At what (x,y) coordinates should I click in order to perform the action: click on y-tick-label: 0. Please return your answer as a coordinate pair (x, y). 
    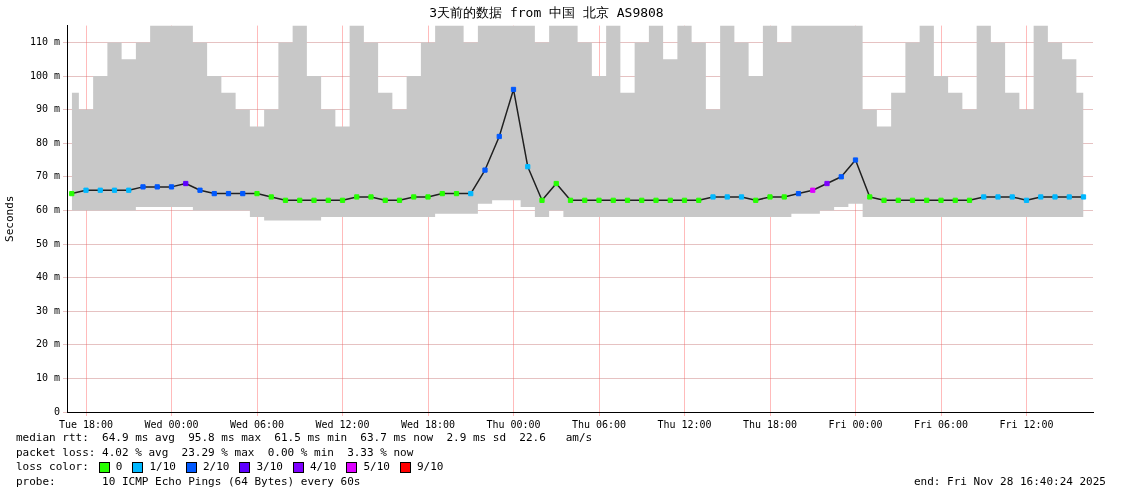
    Looking at the image, I should click on (56, 411).